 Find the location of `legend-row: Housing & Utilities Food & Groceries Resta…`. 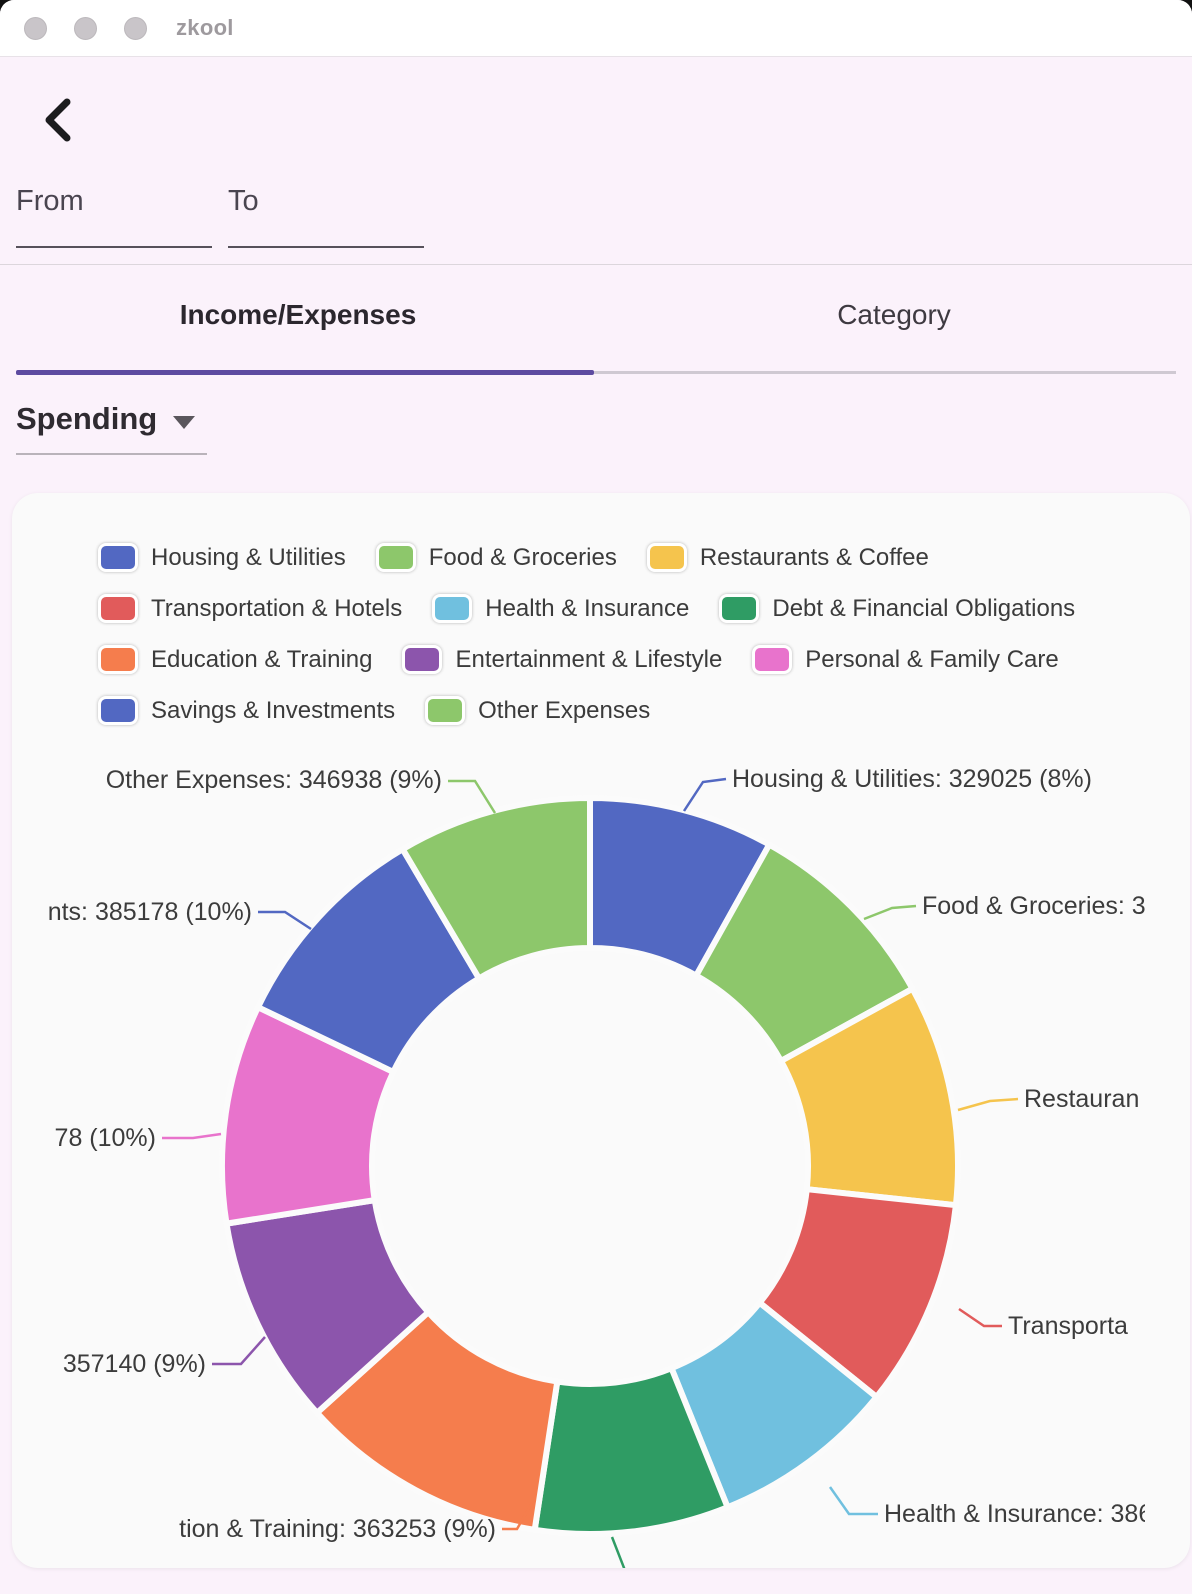

legend-row: Housing & Utilities Food & Groceries Resta… is located at coordinates (601, 557).